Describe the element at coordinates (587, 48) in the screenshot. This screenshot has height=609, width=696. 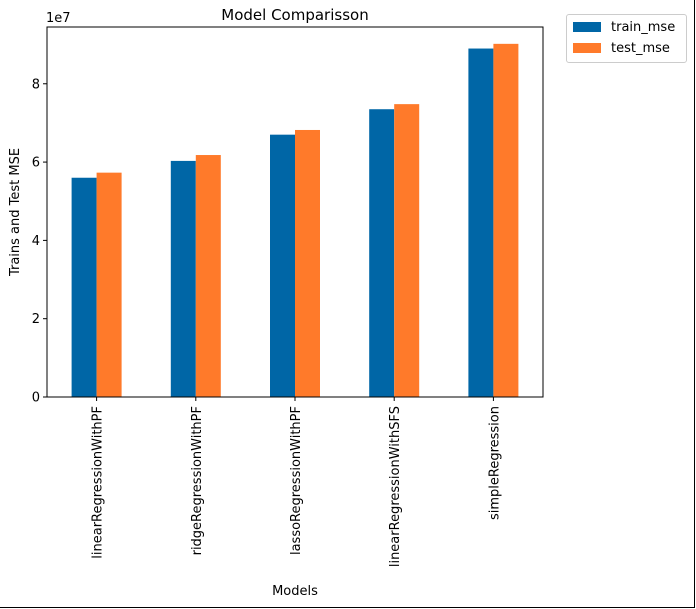
I see `legend-swatch-test` at that location.